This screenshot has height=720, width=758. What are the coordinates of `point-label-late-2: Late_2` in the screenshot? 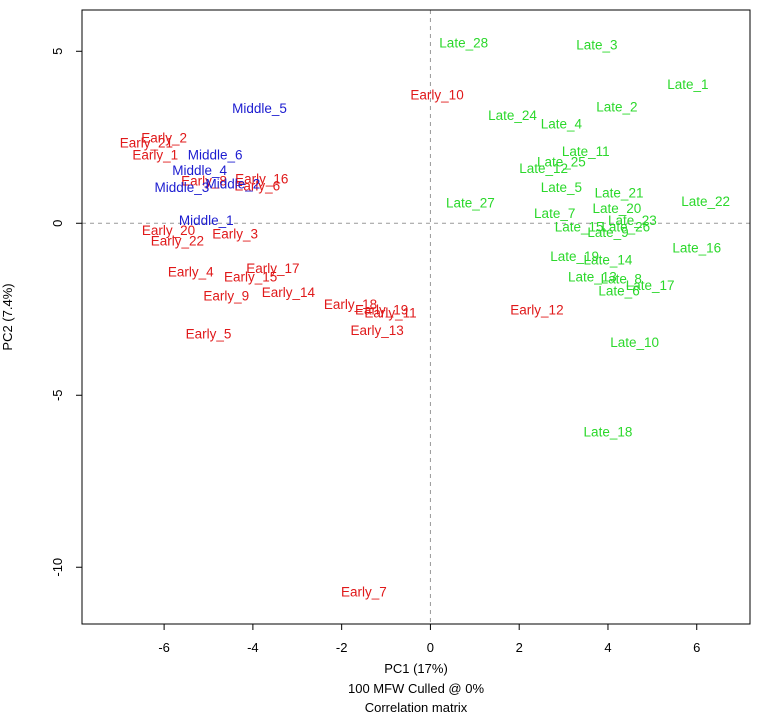 It's located at (616, 106).